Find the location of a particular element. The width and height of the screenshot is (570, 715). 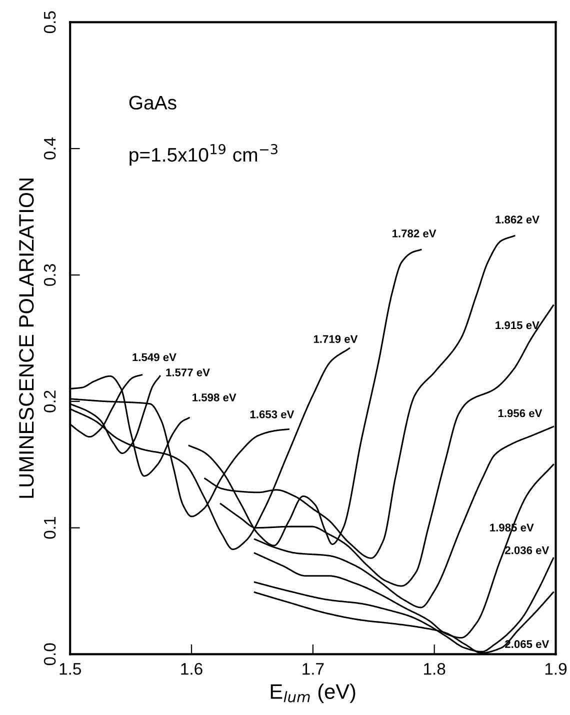

series-label: 1.719 eV is located at coordinates (336, 339).